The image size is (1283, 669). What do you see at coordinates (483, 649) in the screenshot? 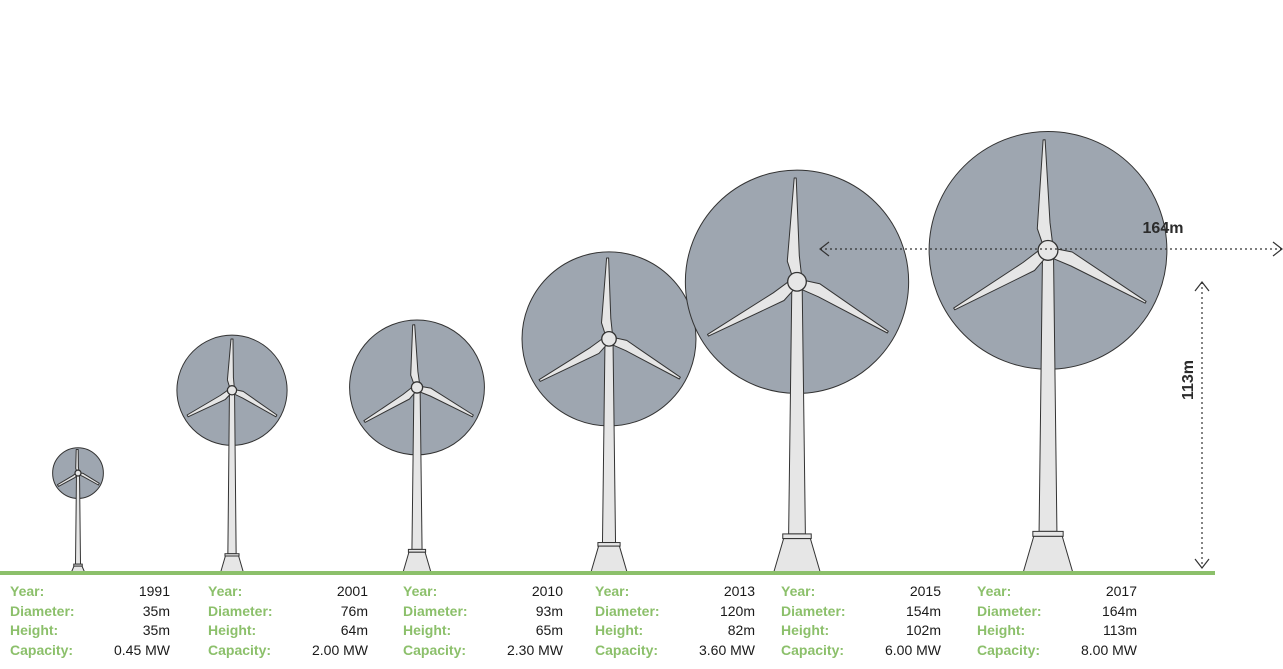
I see `info-row-capacity: Capacity: 2.30 MW` at bounding box center [483, 649].